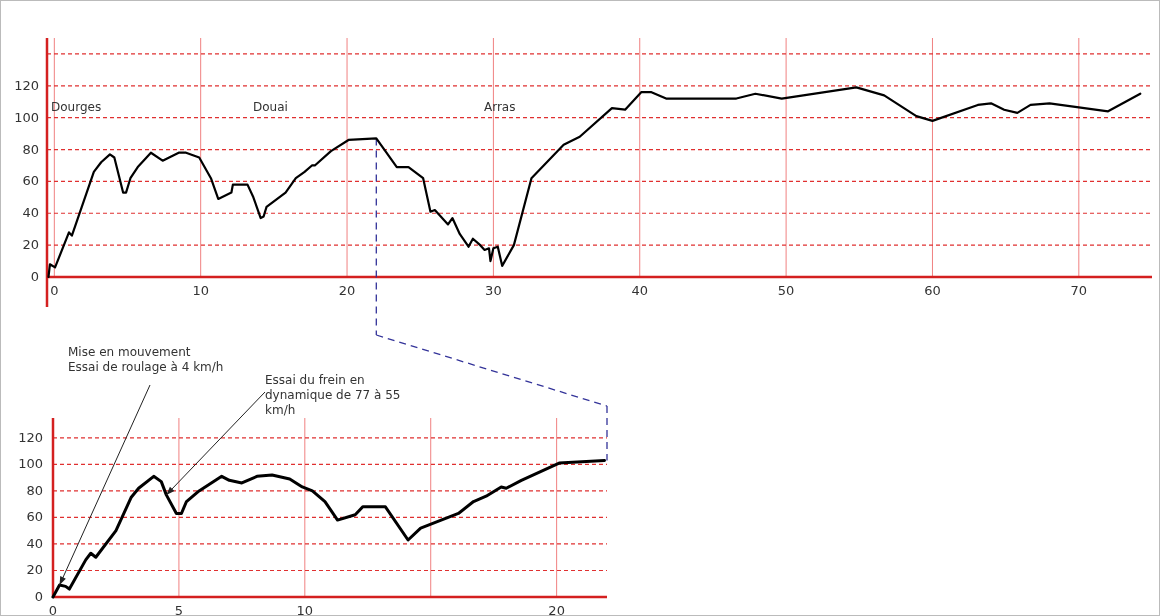  Describe the element at coordinates (640, 290) in the screenshot. I see `x-tick-label: 40` at that location.